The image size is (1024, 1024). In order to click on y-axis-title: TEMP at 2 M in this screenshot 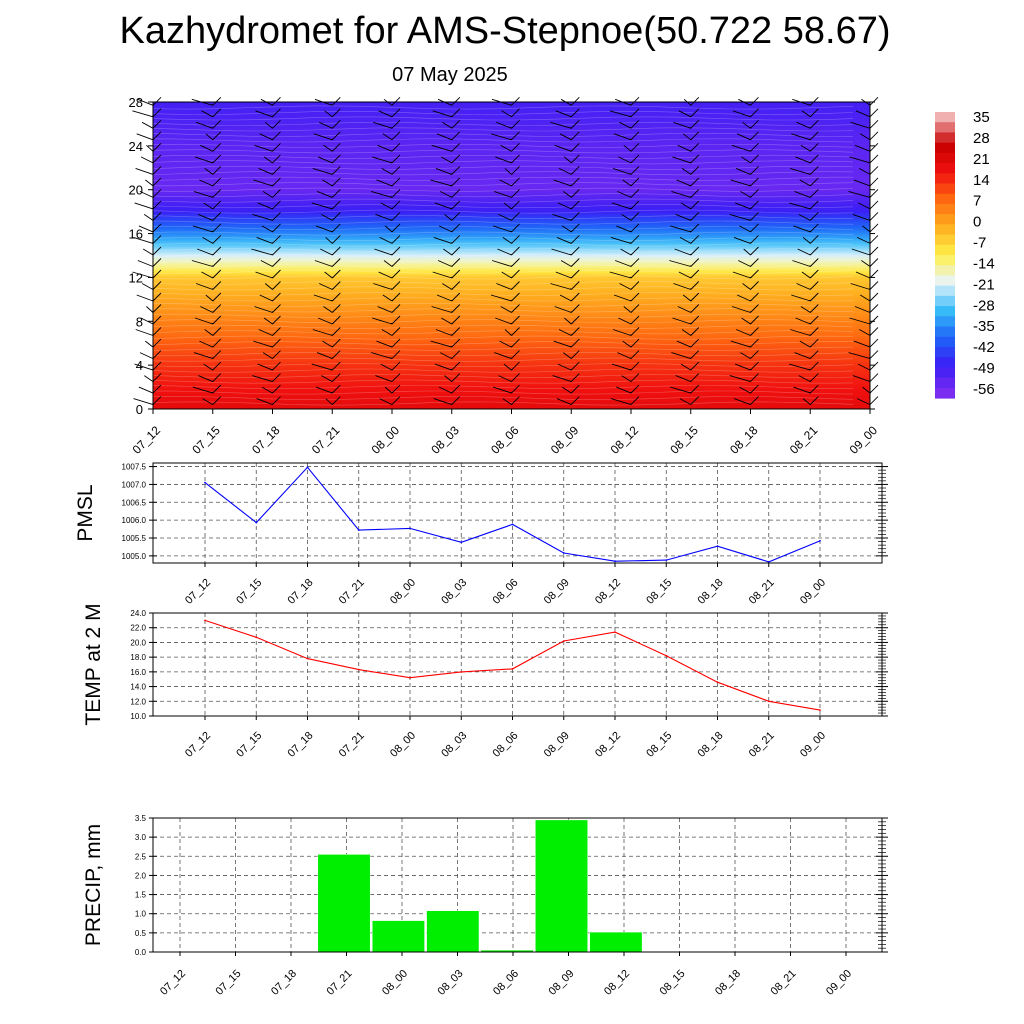, I will do `click(93, 664)`.